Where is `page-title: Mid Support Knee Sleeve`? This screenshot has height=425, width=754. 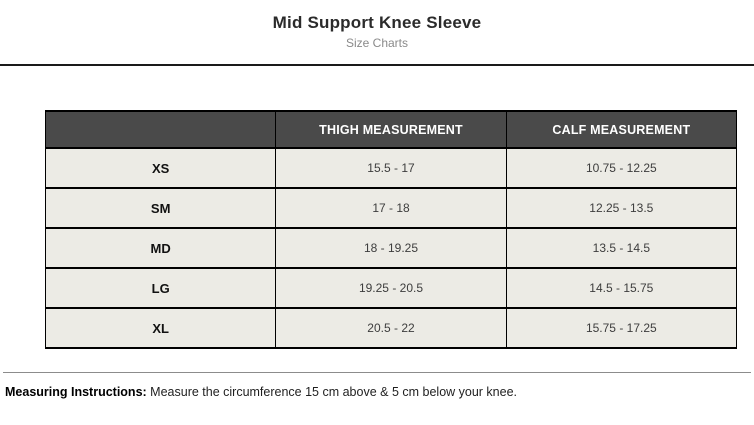 page-title: Mid Support Knee Sleeve is located at coordinates (377, 22).